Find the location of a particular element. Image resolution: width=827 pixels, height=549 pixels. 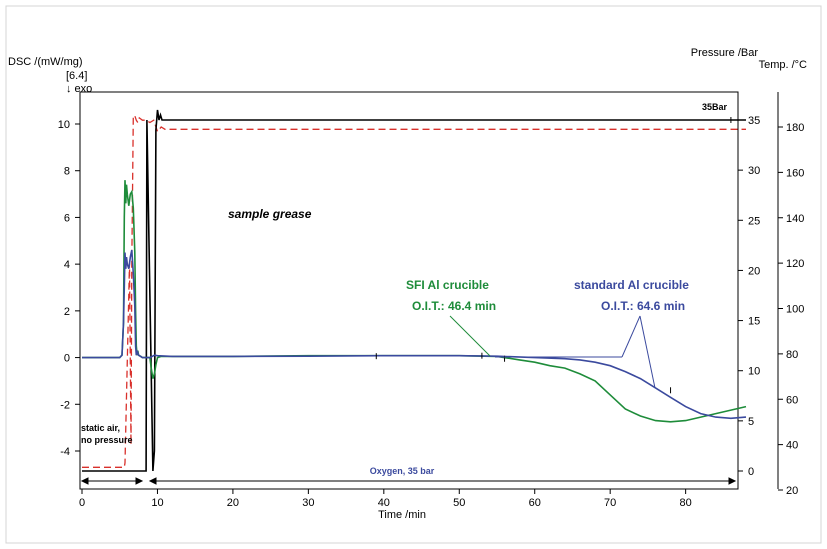

temp-y-ticks: 180 160 140 120 100 80 60 40 20 is located at coordinates (791, 309).